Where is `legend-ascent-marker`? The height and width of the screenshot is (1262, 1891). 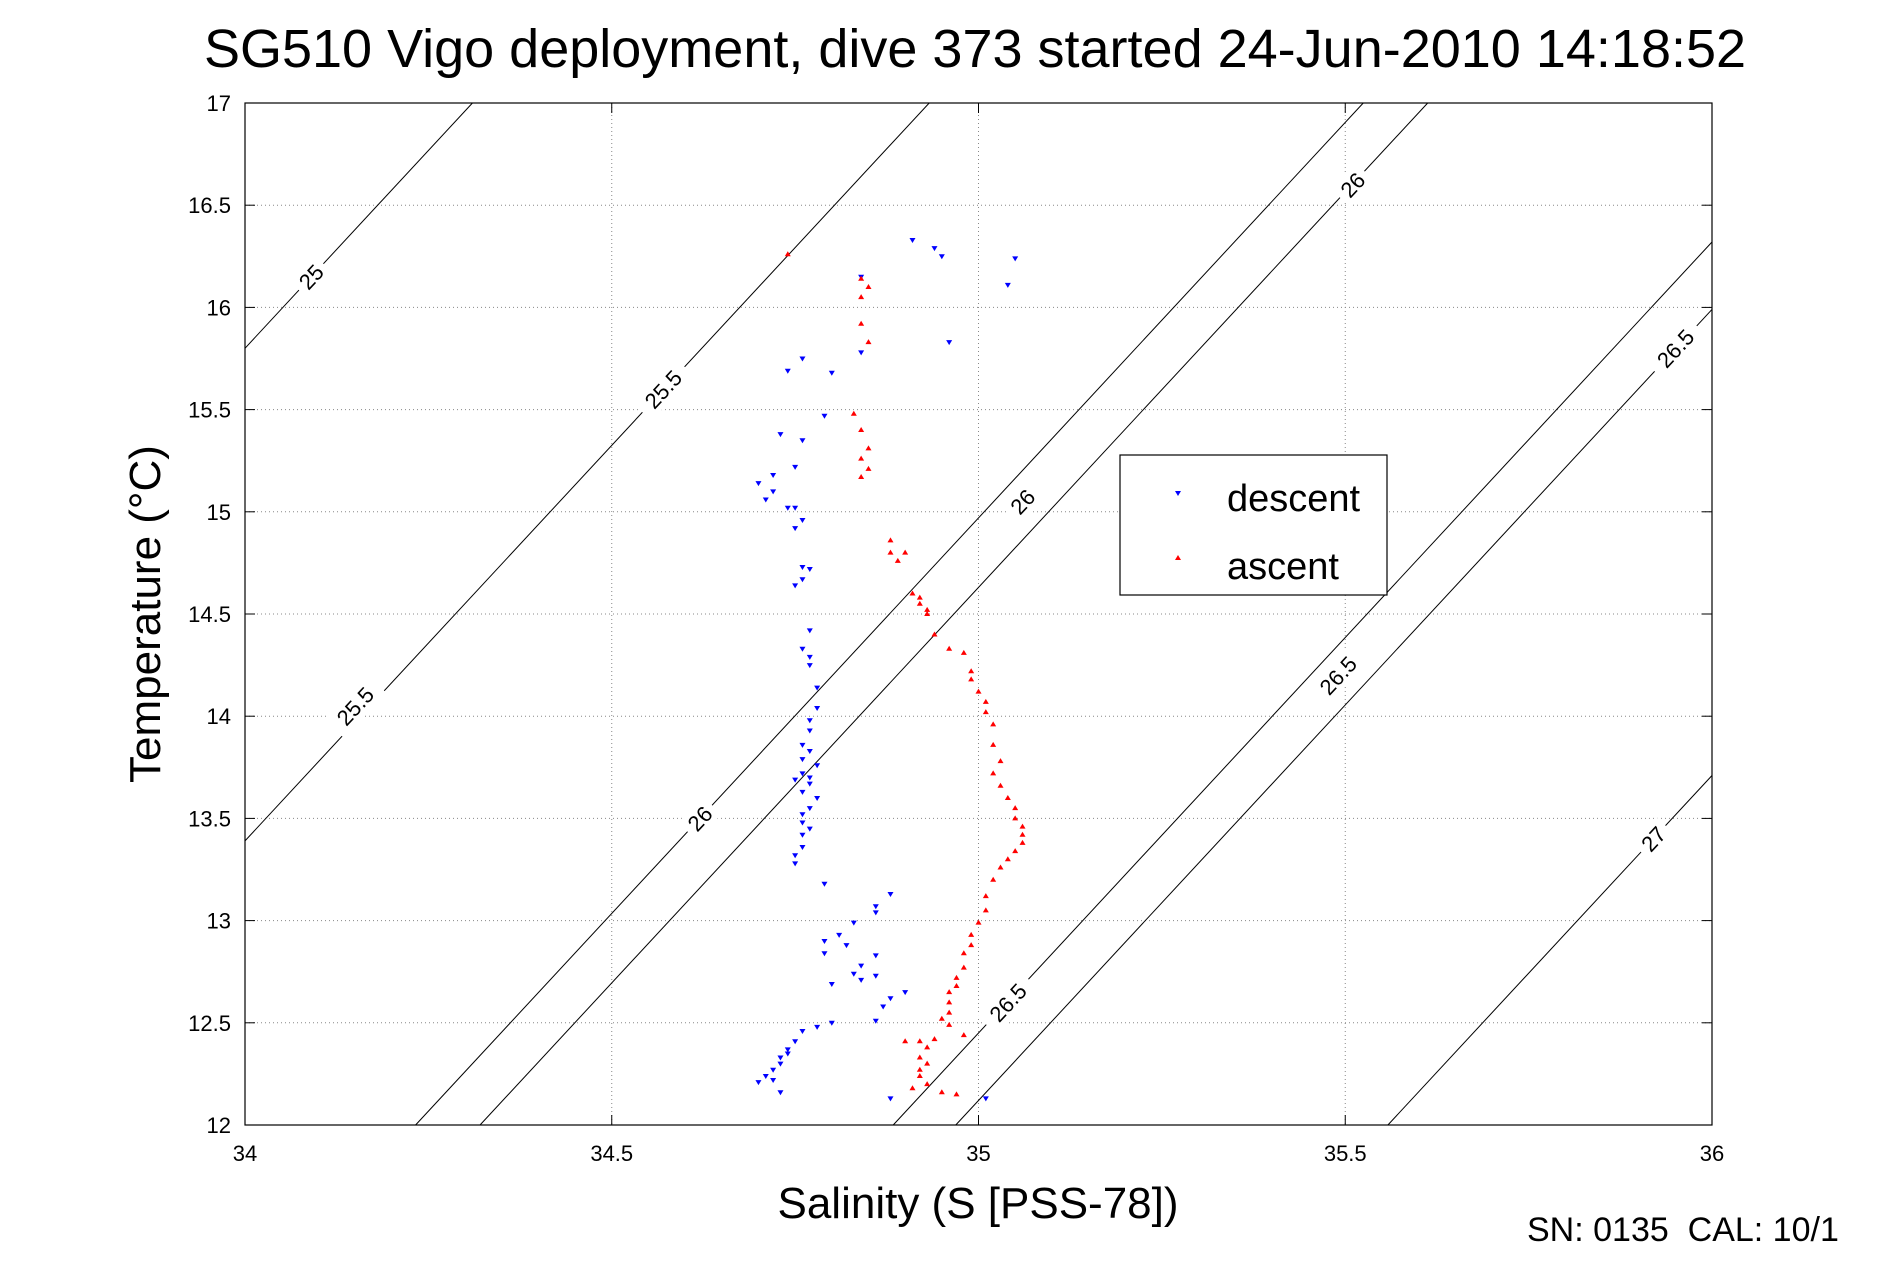 legend-ascent-marker is located at coordinates (1178, 557).